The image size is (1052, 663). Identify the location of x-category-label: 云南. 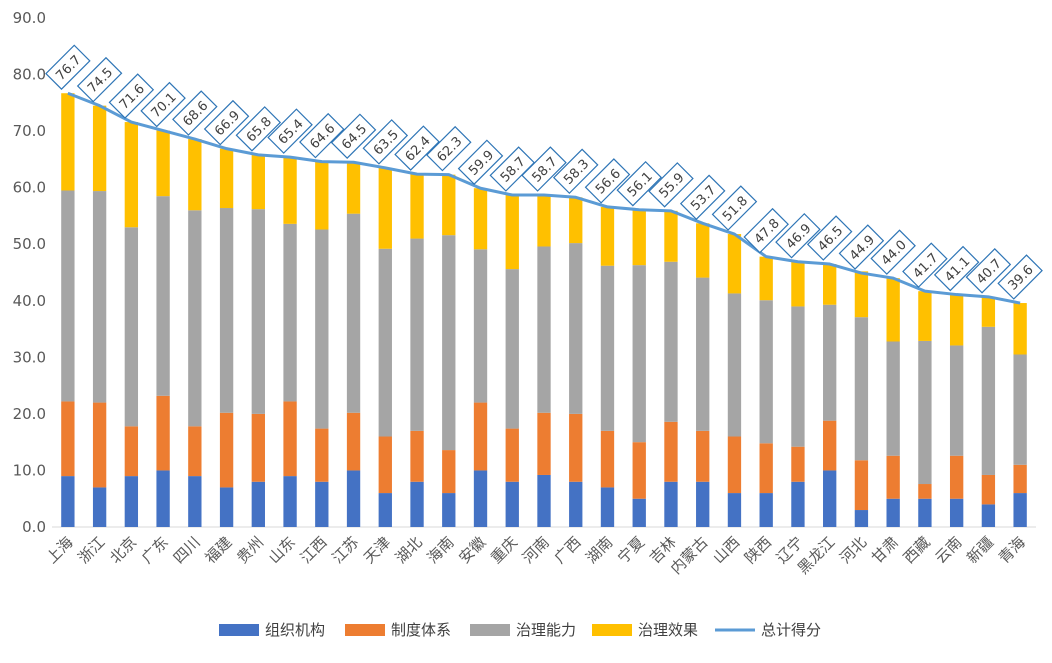
(949, 550).